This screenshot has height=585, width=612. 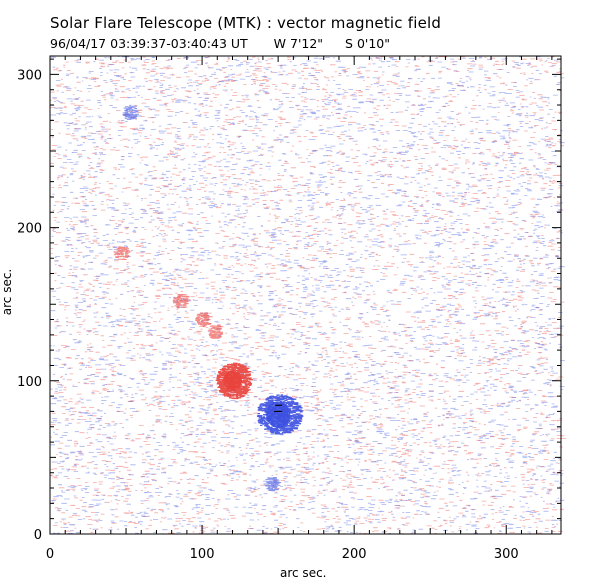 What do you see at coordinates (149, 43) in the screenshot?
I see `observation-datetime: 96/04/17 03:39:37-03:40:43 UT` at bounding box center [149, 43].